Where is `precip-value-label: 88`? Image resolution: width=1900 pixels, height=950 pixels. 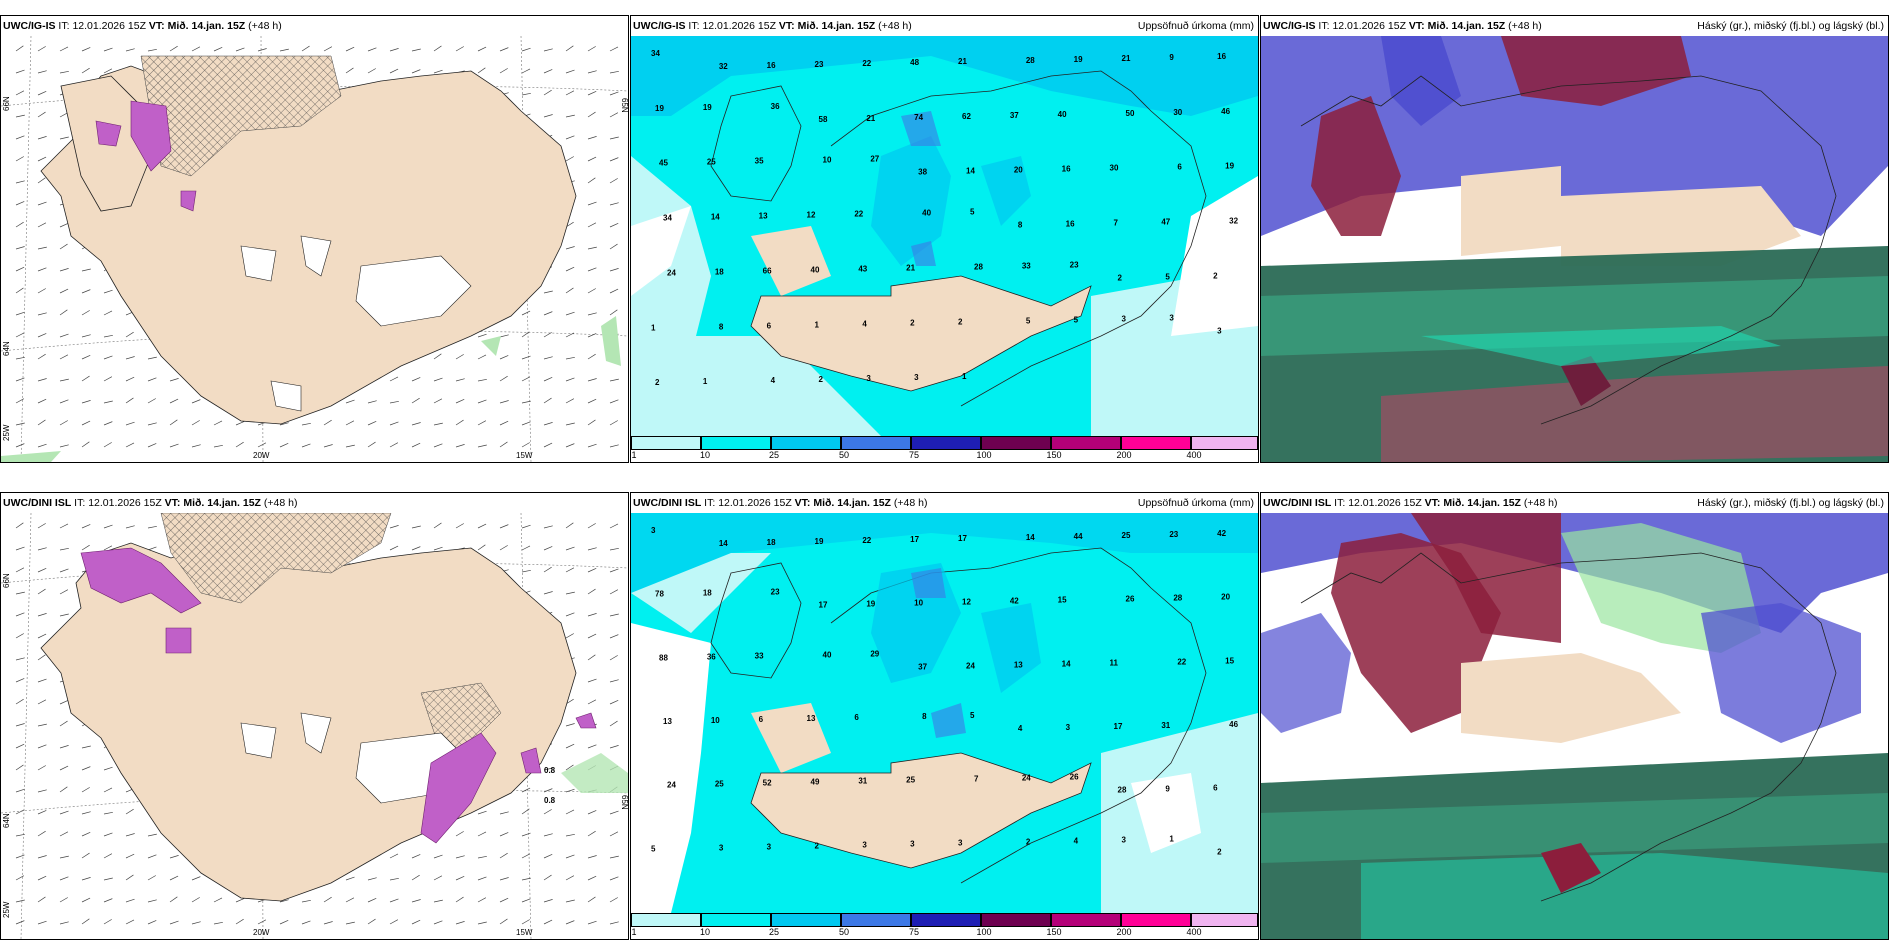
precip-value-label: 88 is located at coordinates (663, 657).